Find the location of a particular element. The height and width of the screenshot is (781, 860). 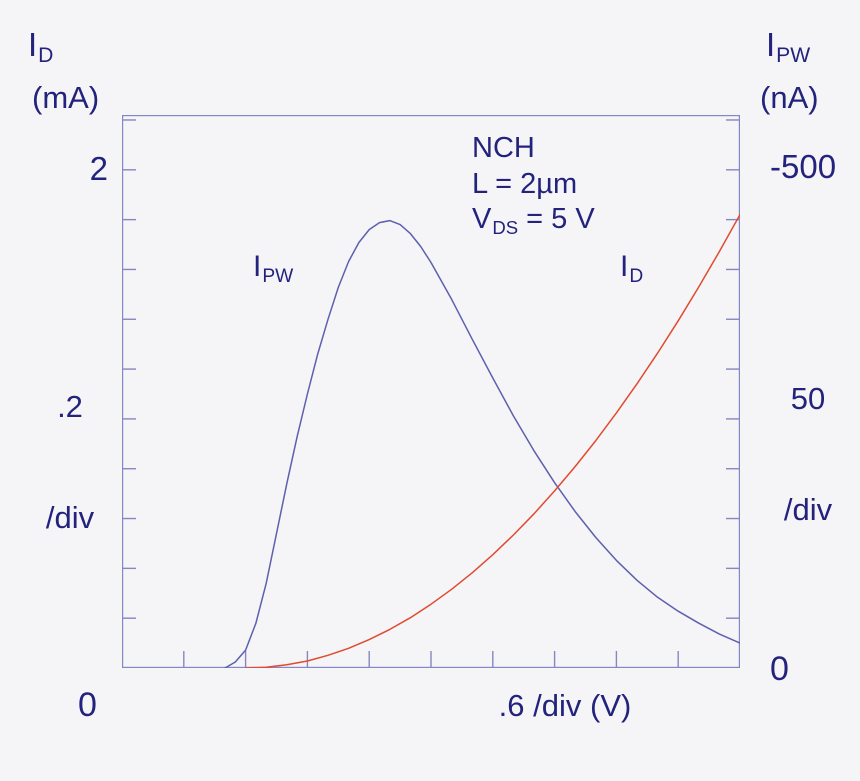

inset-vds-sub: DS is located at coordinates (505, 227).